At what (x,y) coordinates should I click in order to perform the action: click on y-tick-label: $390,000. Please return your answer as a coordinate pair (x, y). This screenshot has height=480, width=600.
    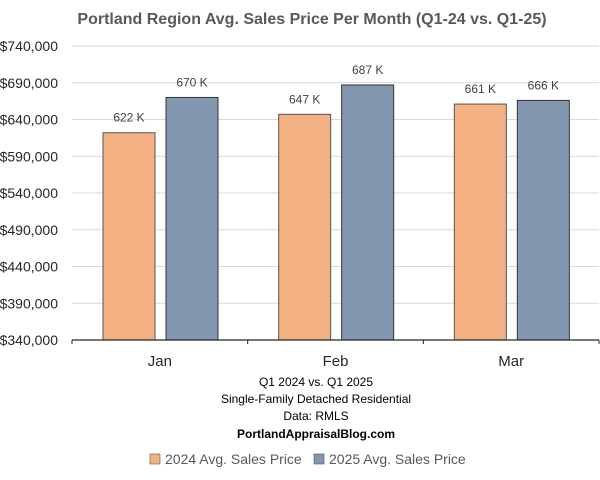
    Looking at the image, I should click on (29, 303).